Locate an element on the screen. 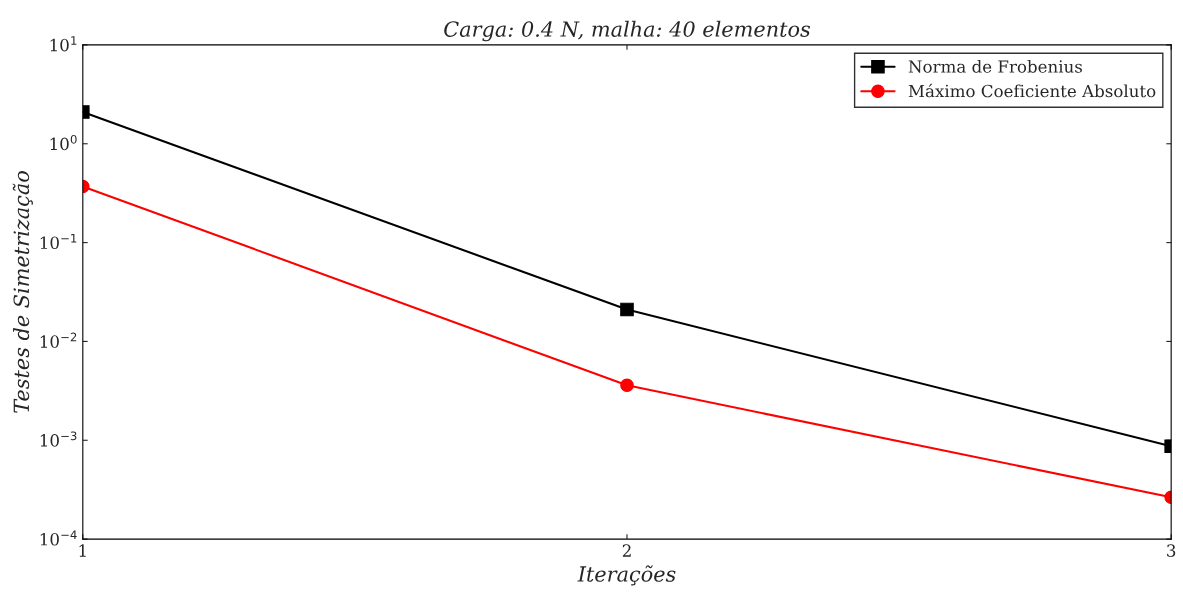  legend-label: Norma de Frobenius is located at coordinates (995, 66).